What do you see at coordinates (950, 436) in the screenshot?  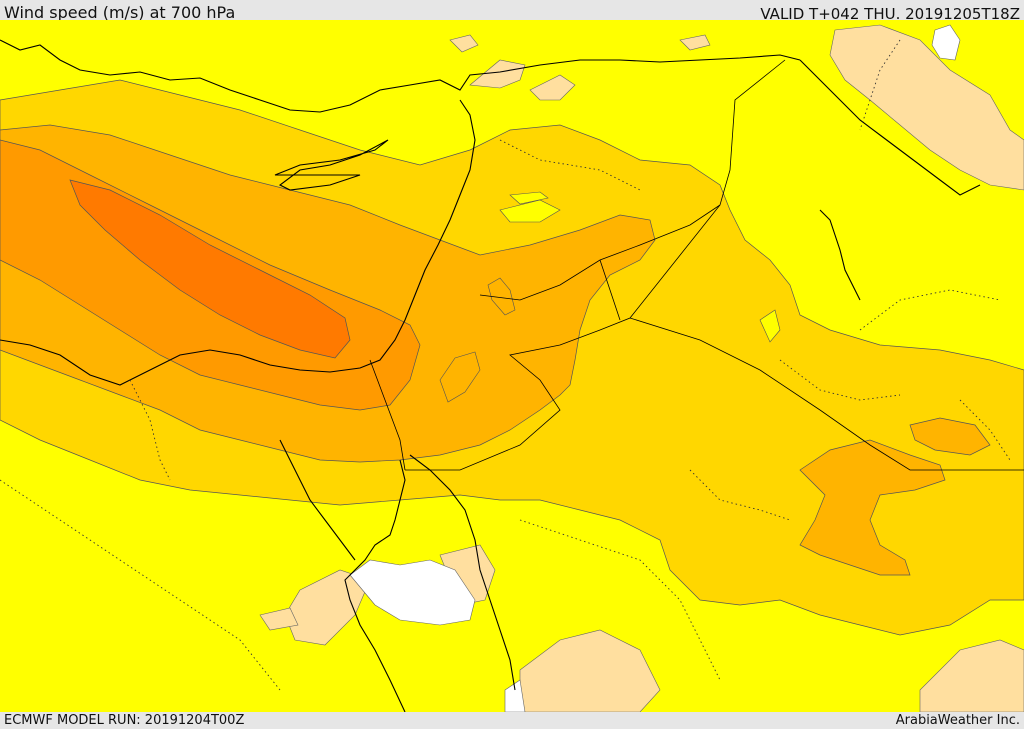 I see `band-20-25-small` at bounding box center [950, 436].